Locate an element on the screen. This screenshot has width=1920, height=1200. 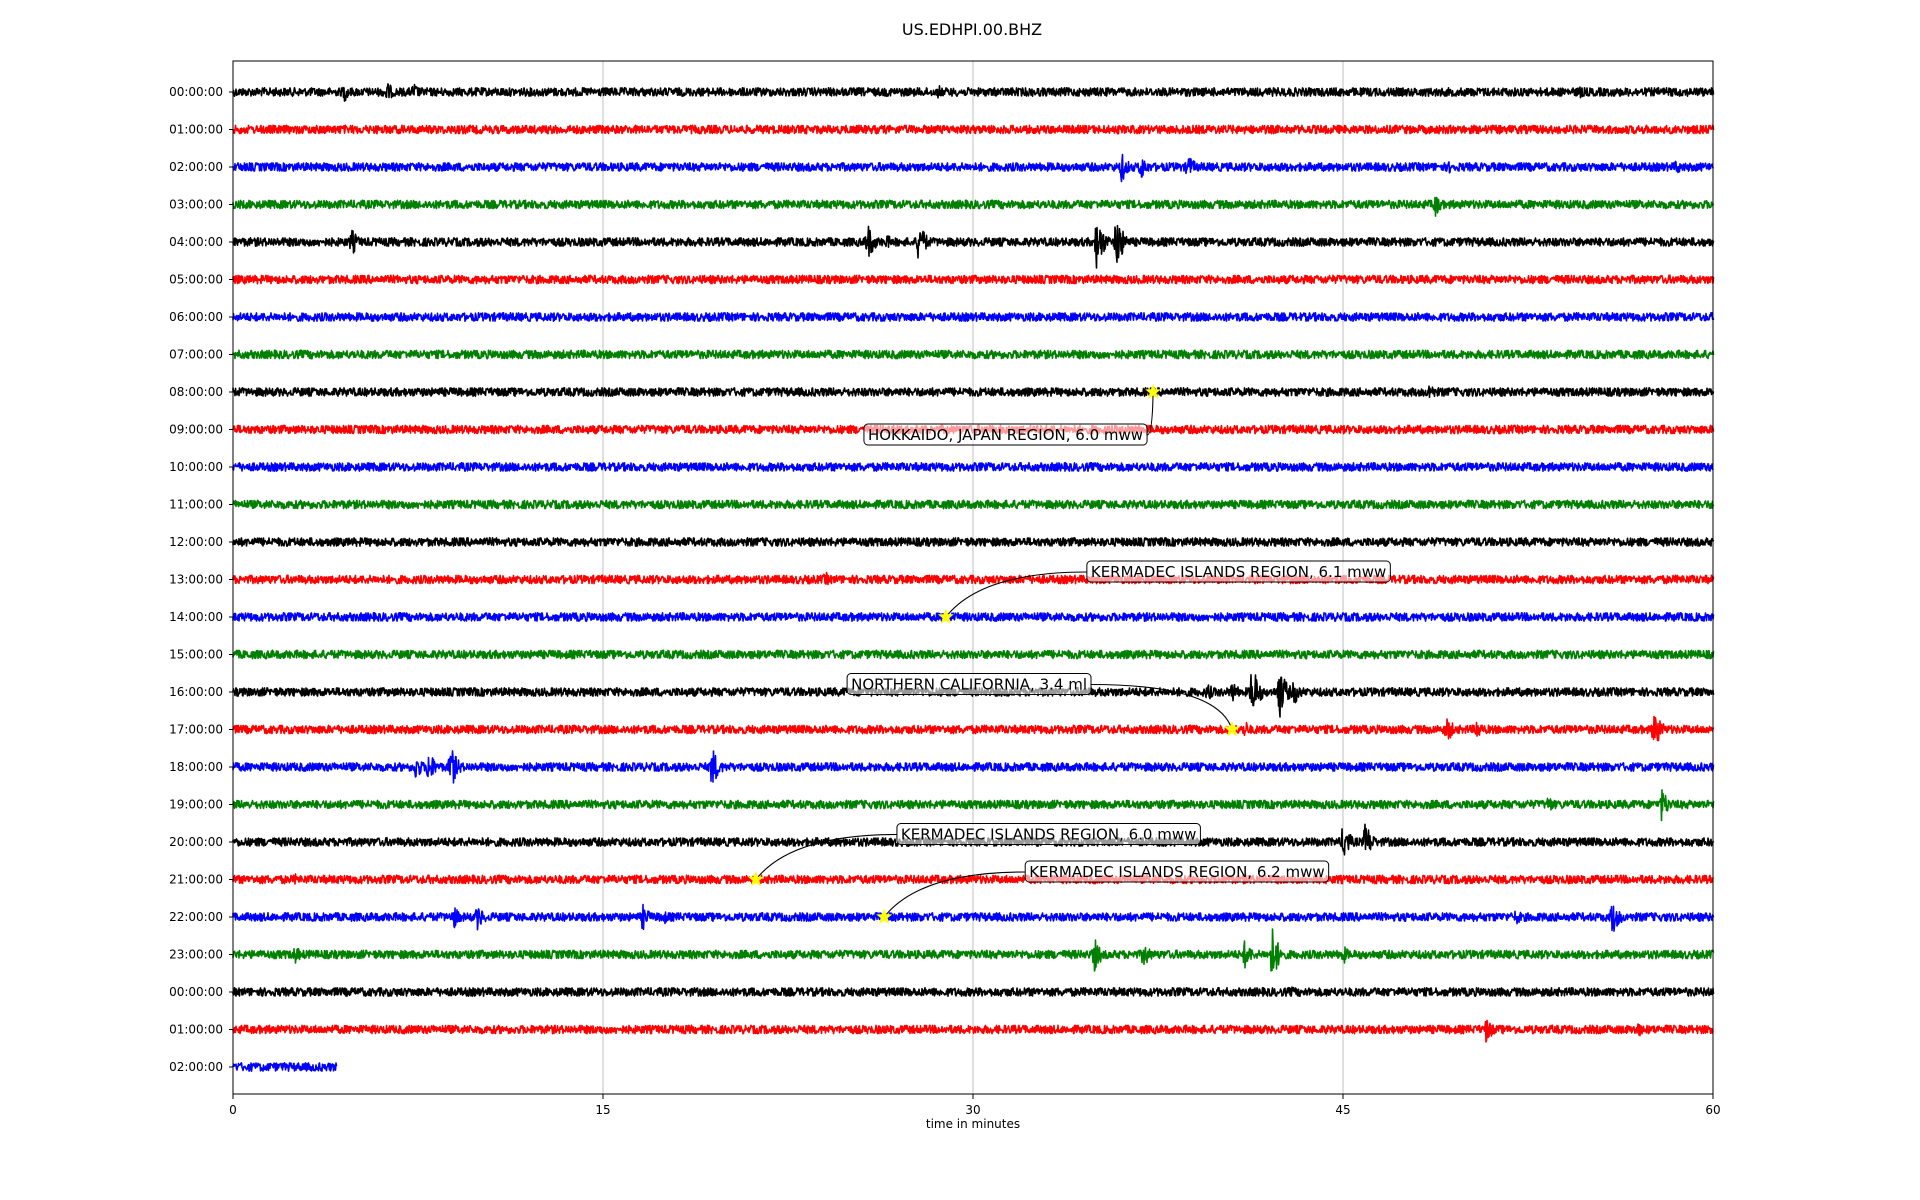
event-label: HOKKAIDO, JAPAN REGION, 6.0 mww is located at coordinates (1005, 435).